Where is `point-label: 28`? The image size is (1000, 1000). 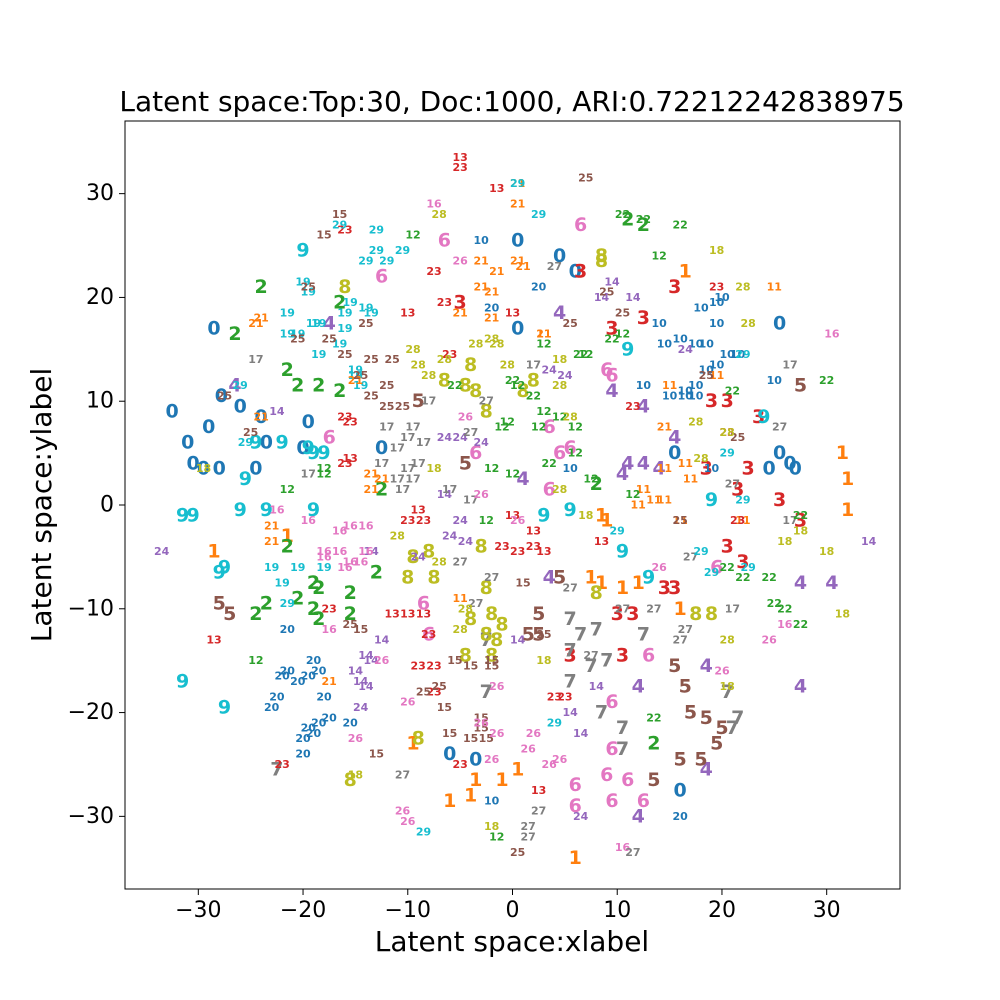
point-label: 28 is located at coordinates (428, 375).